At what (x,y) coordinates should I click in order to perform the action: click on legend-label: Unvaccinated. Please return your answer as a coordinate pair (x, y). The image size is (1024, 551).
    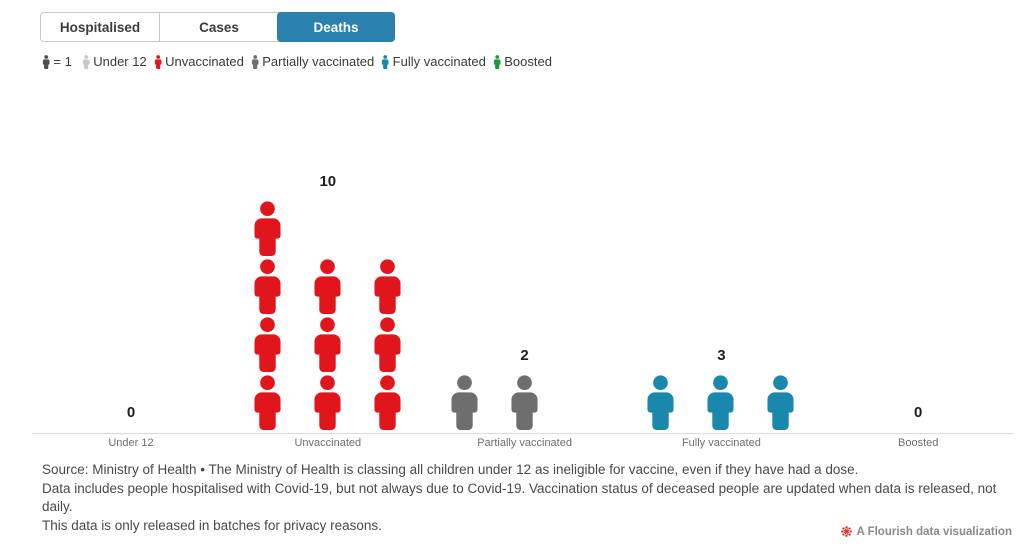
    Looking at the image, I should click on (204, 61).